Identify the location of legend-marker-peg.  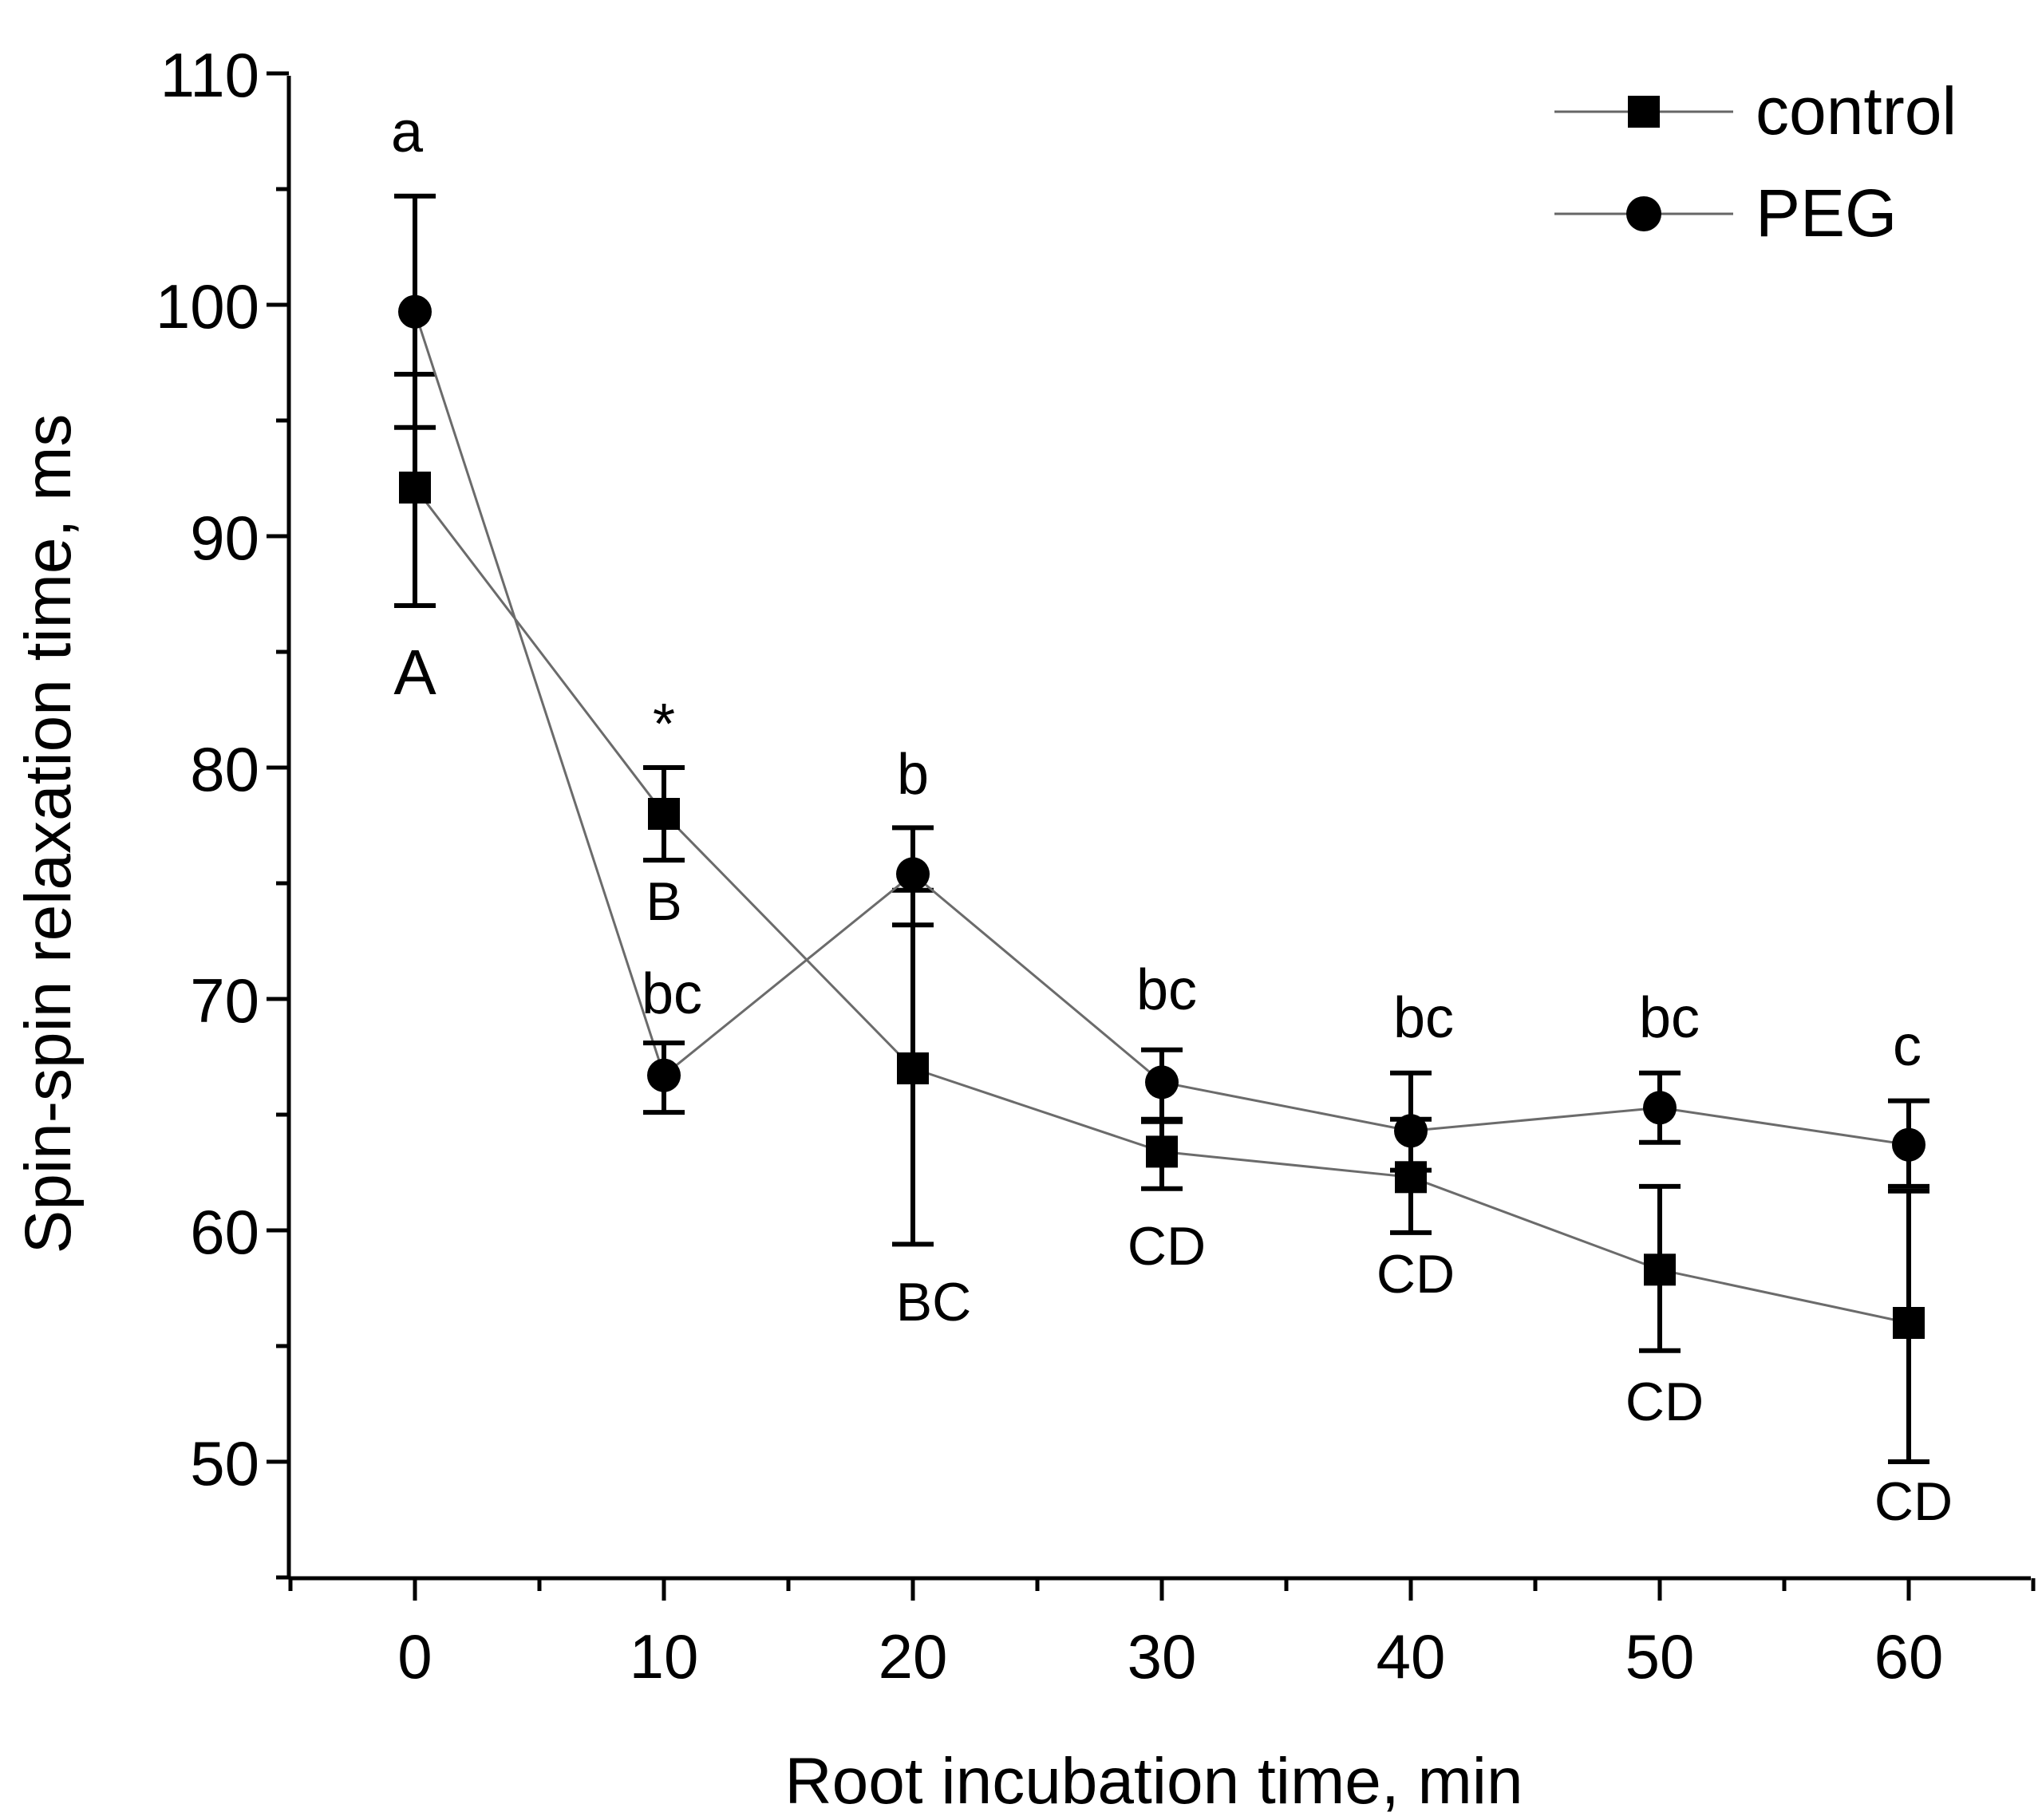
(1644, 213).